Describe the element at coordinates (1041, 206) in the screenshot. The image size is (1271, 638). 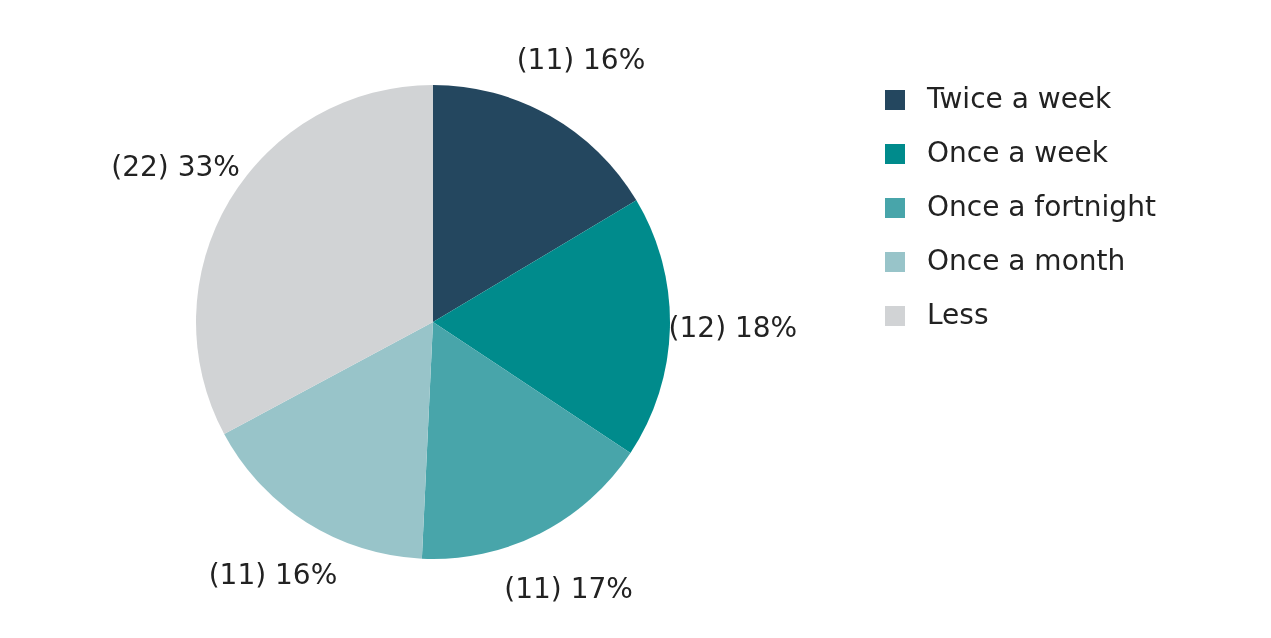
I see `legend-label: Once a fortnight` at that location.